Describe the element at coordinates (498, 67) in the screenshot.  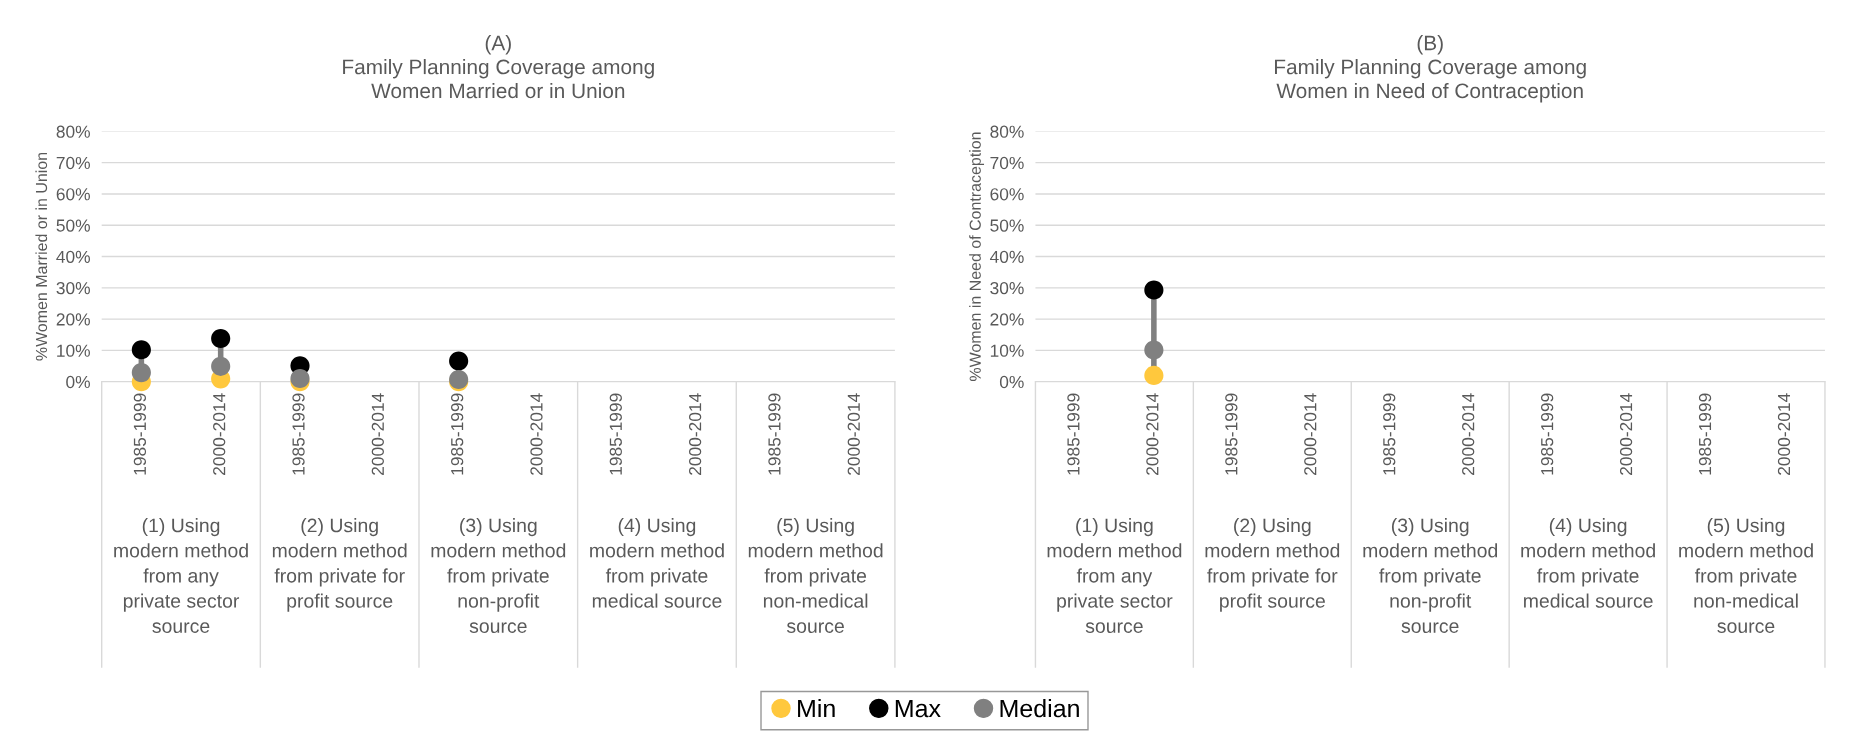
I see `chart-title: (A) Family Planning Coverage among Women Married or in Union` at that location.